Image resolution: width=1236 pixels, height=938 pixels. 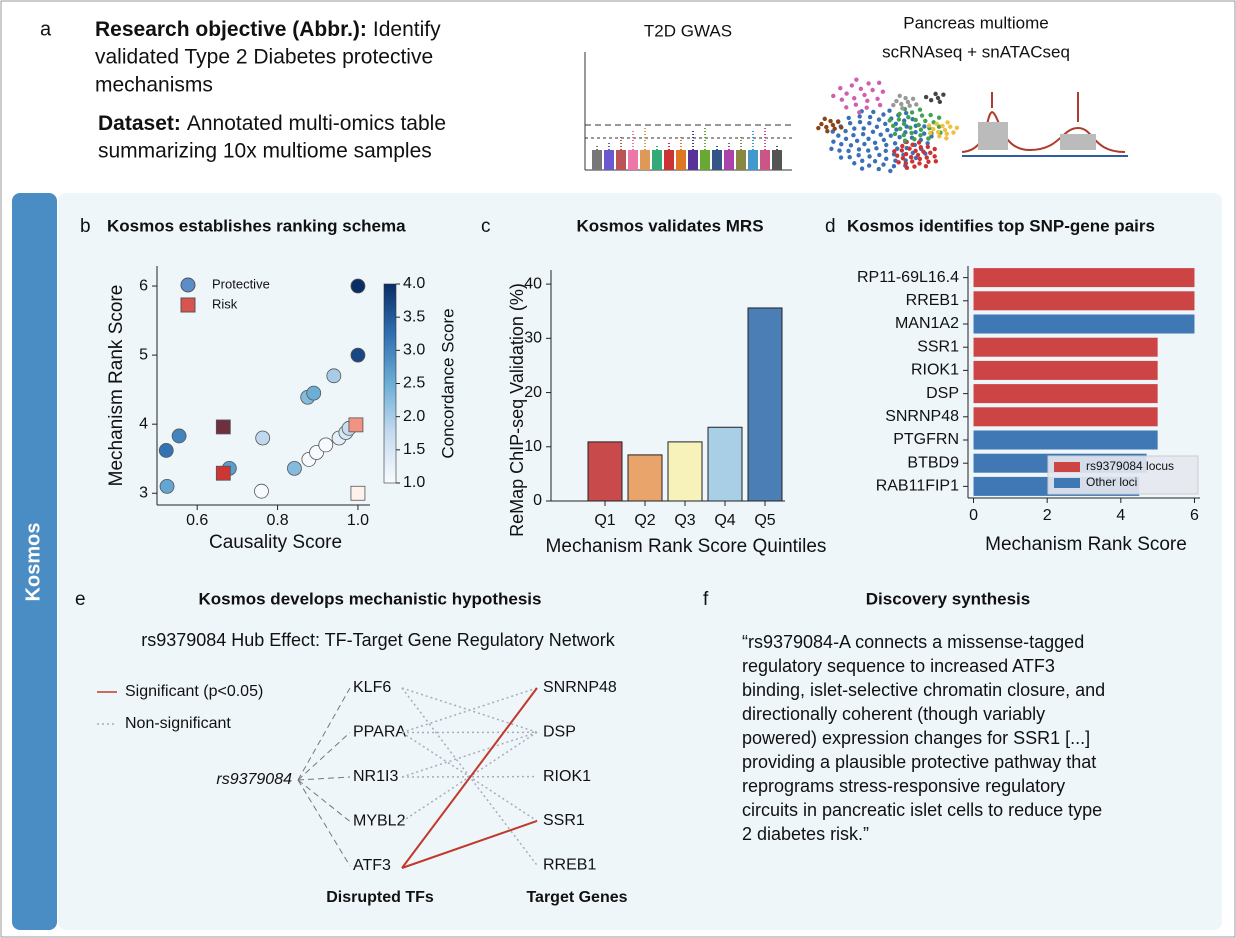 What do you see at coordinates (414, 283) in the screenshot?
I see `colorbar-tick-label: 4.0` at bounding box center [414, 283].